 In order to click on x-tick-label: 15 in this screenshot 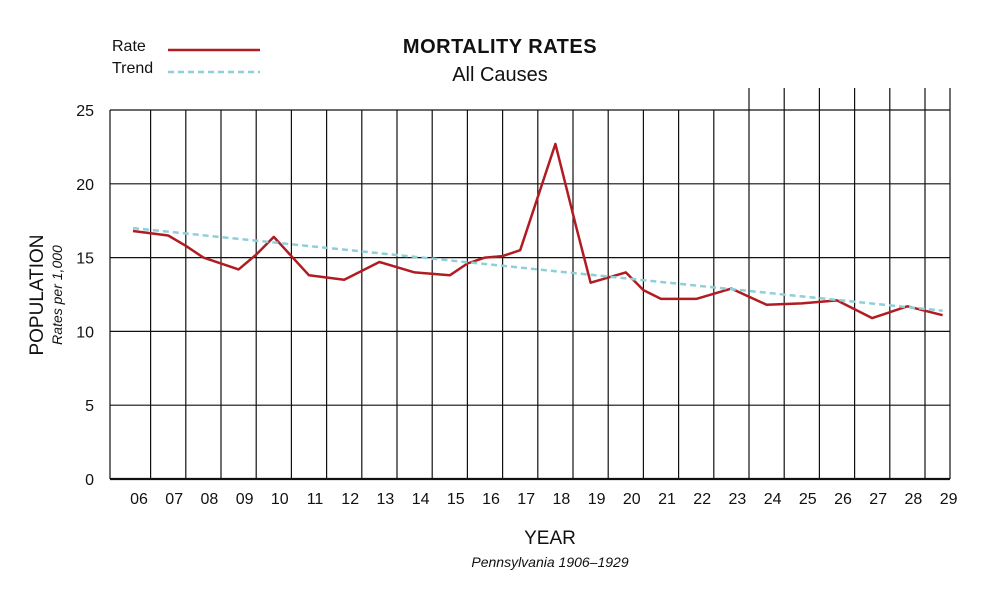, I will do `click(456, 499)`.